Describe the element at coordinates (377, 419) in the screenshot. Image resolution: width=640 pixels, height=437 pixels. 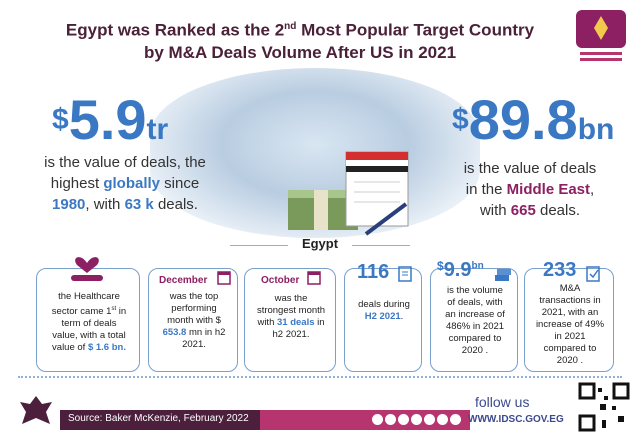
I see `facebook-icon` at that location.